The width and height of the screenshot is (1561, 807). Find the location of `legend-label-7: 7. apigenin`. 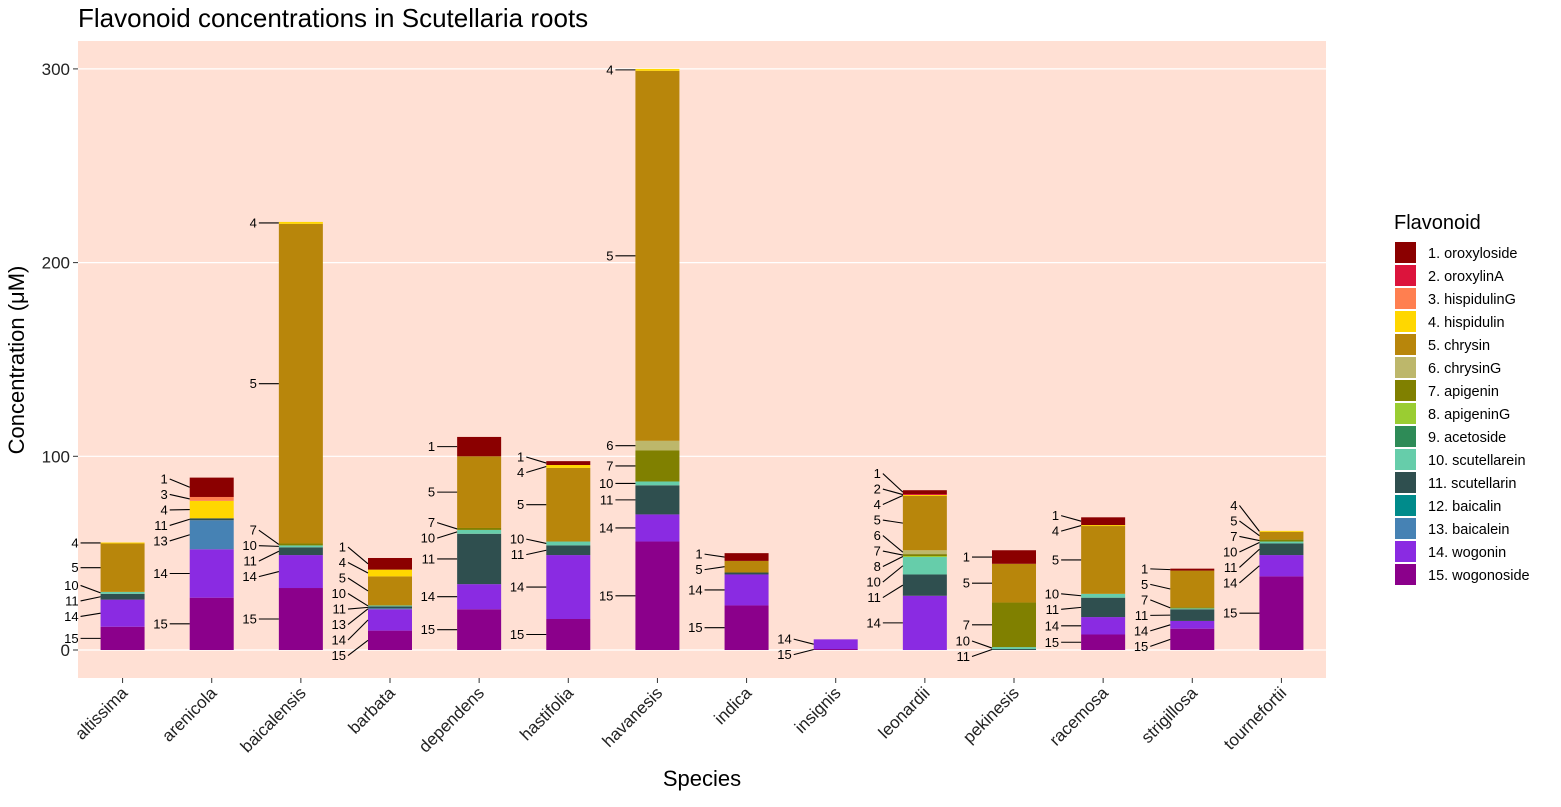

legend-label-7: 7. apigenin is located at coordinates (1463, 392).